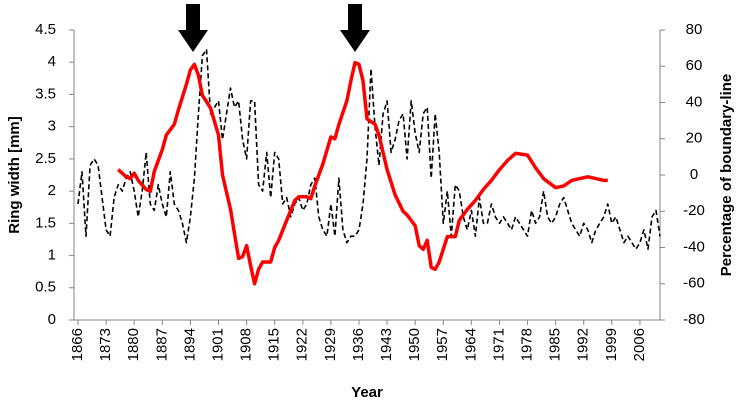  Describe the element at coordinates (105, 344) in the screenshot. I see `x-tick-label: 1873` at that location.